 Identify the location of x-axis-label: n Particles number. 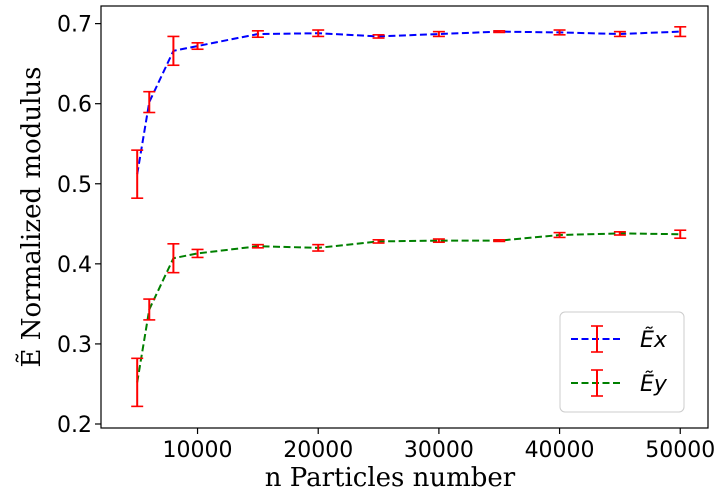
(390, 478).